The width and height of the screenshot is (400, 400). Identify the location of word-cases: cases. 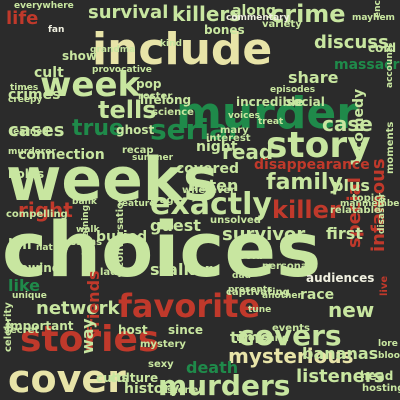
(36, 130).